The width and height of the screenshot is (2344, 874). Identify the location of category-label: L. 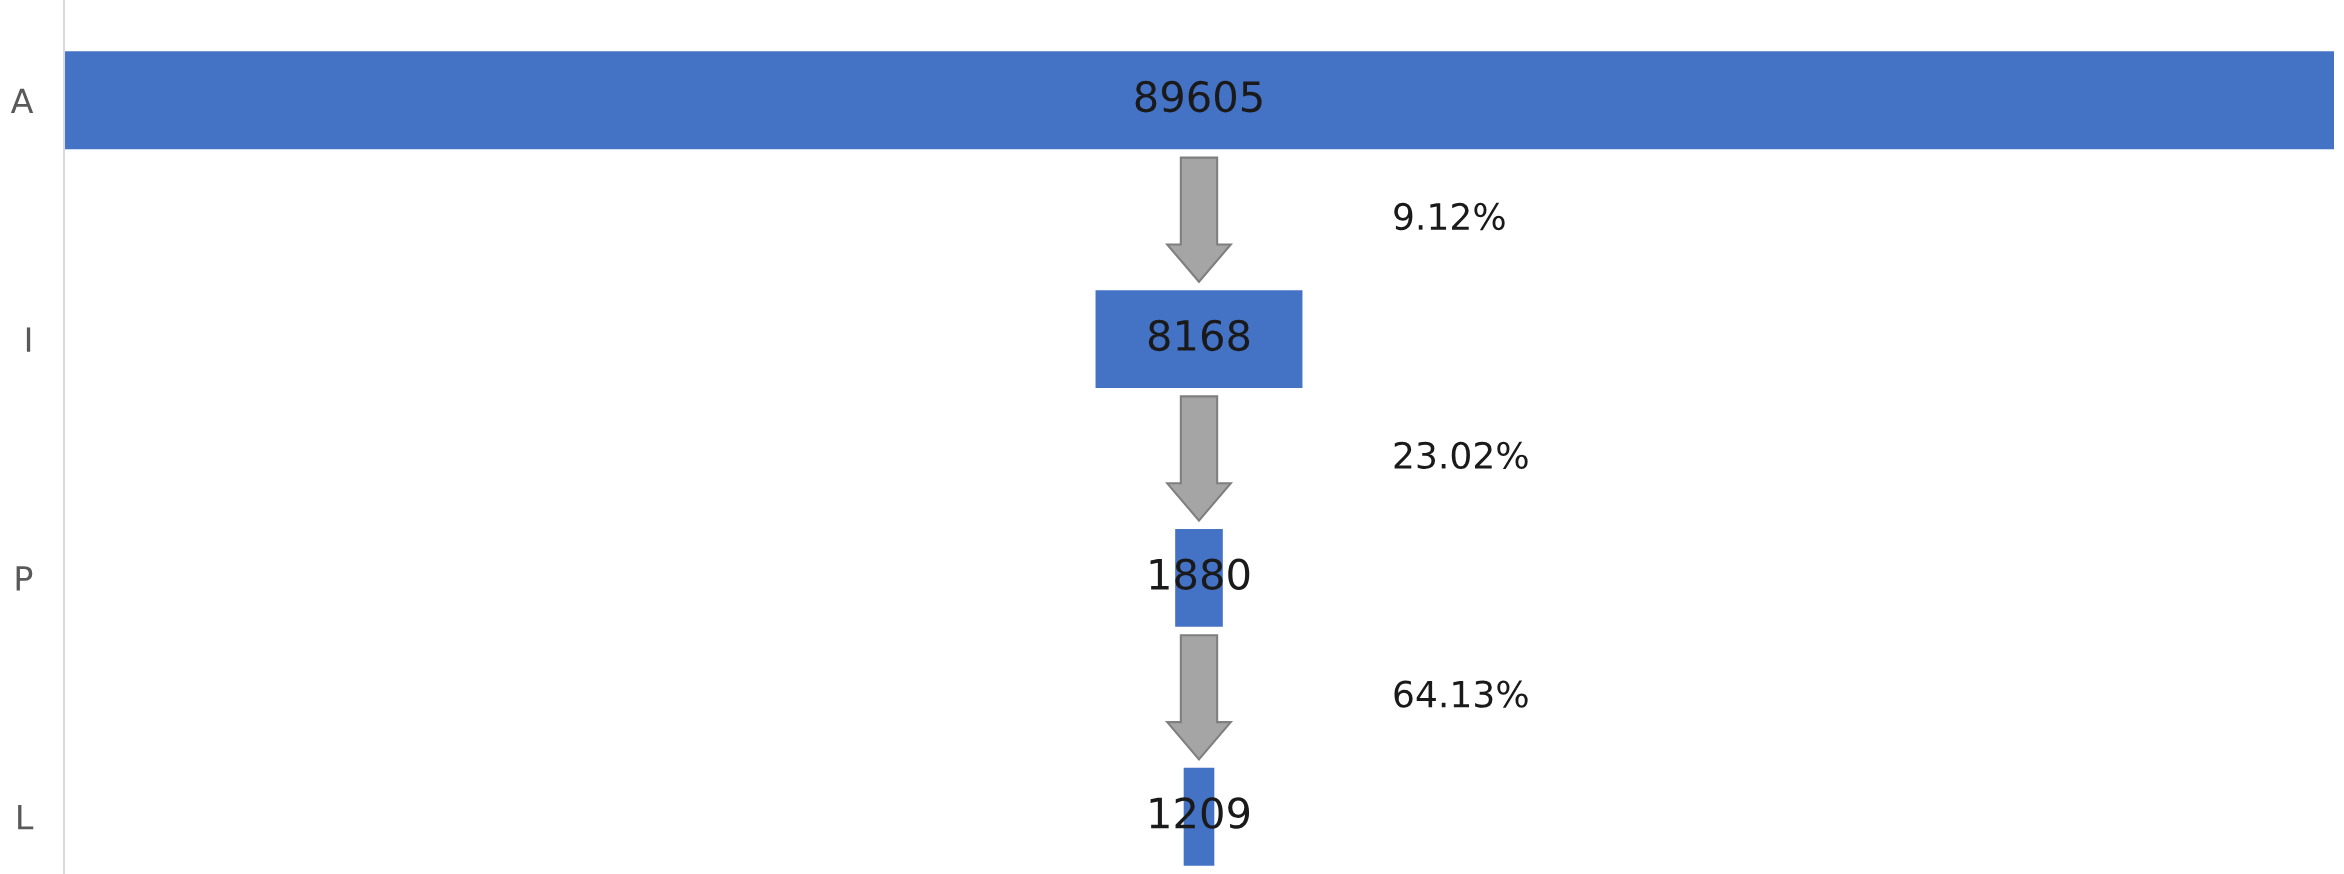
(26, 817).